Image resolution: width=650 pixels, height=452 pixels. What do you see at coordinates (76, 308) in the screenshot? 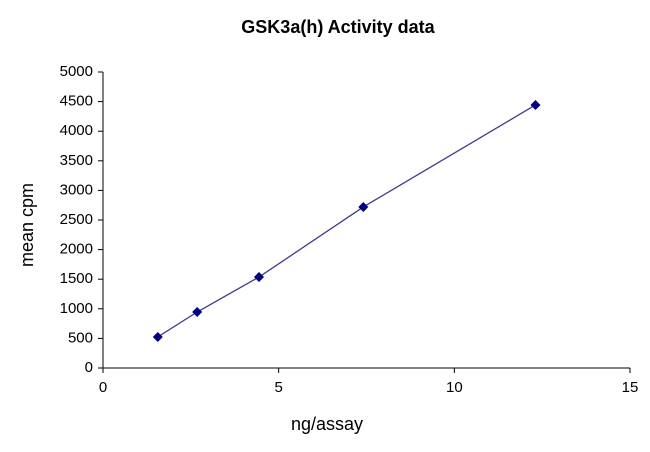
I see `y-tick-label: 1000` at bounding box center [76, 308].